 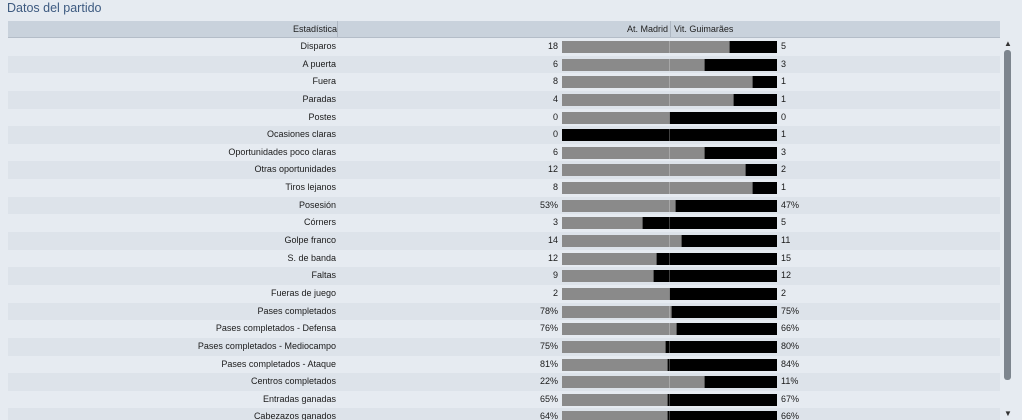 What do you see at coordinates (296, 310) in the screenshot?
I see `stat-label: Pases completados` at bounding box center [296, 310].